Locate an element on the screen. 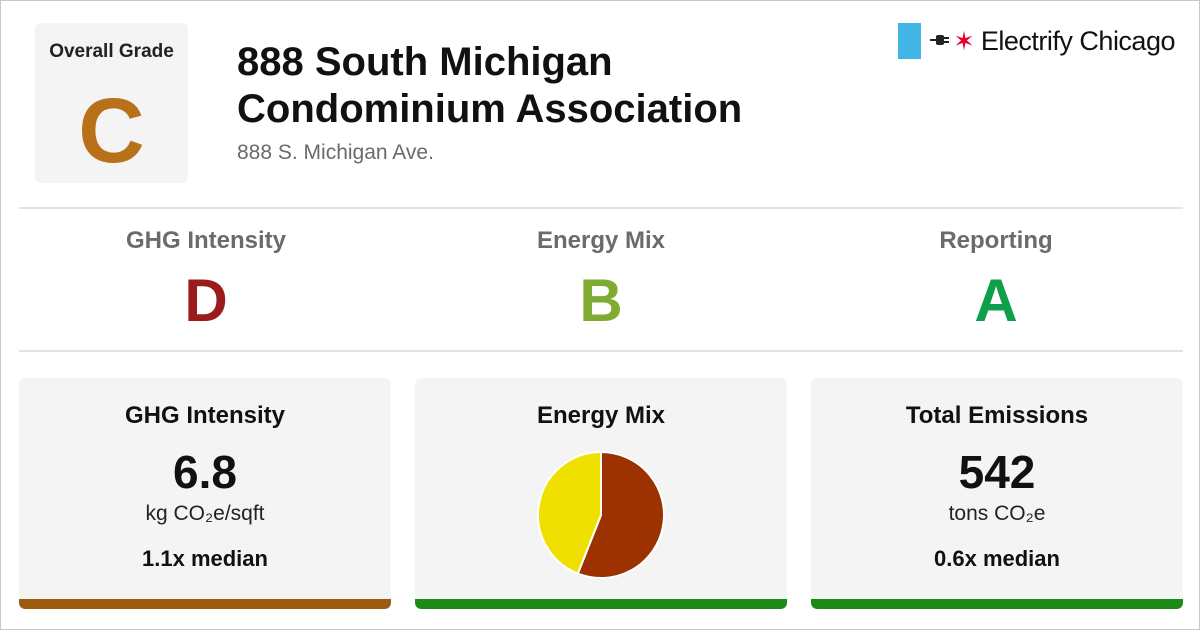  subgrade-ghg-label: GHG Intensity is located at coordinates (206, 240).